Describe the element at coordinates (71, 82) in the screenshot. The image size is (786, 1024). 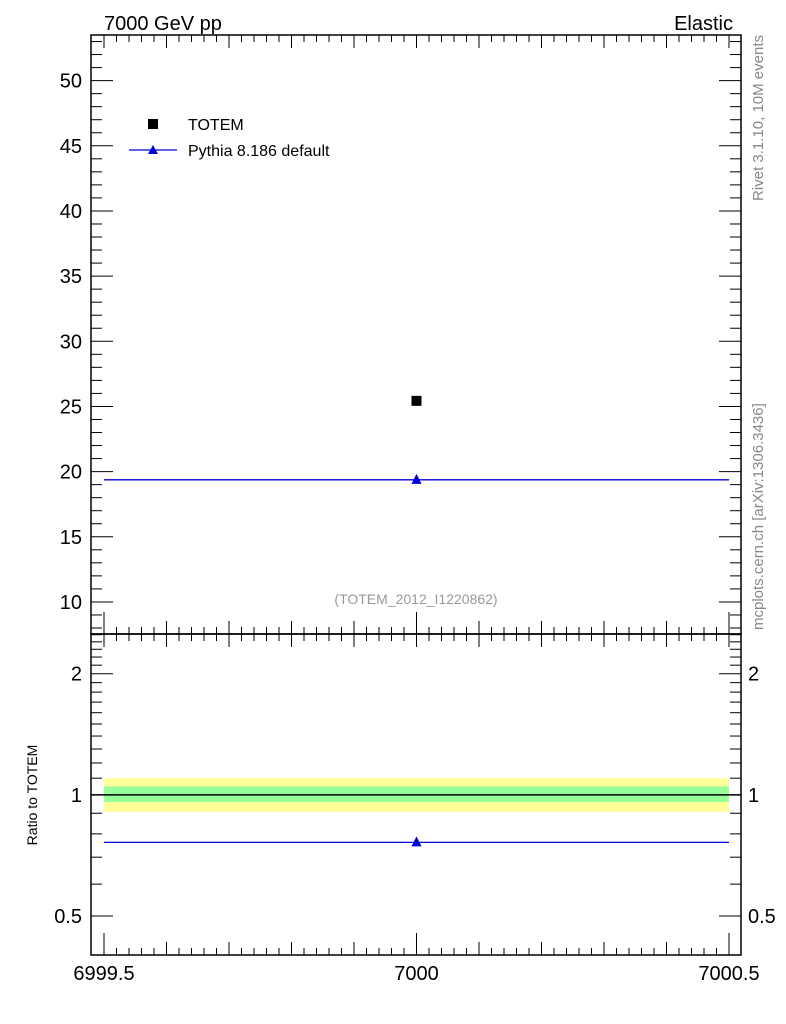
I see `y-tick-label: 50` at that location.